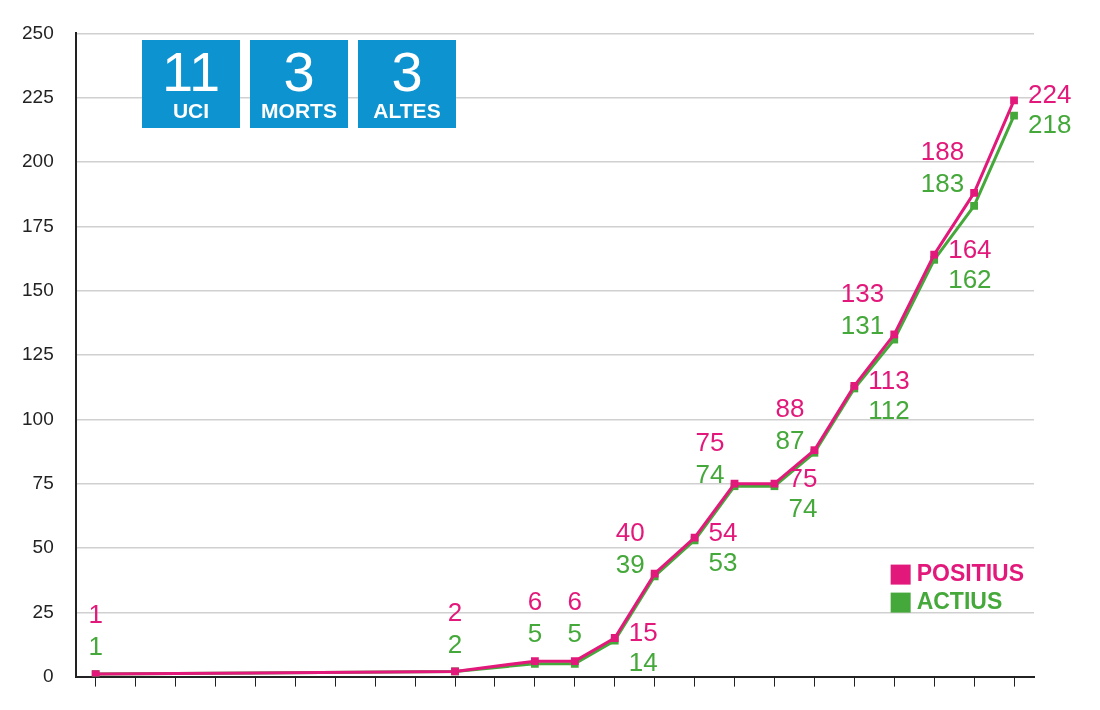 The width and height of the screenshot is (1100, 710). Describe the element at coordinates (942, 183) in the screenshot. I see `data-label: 183` at that location.